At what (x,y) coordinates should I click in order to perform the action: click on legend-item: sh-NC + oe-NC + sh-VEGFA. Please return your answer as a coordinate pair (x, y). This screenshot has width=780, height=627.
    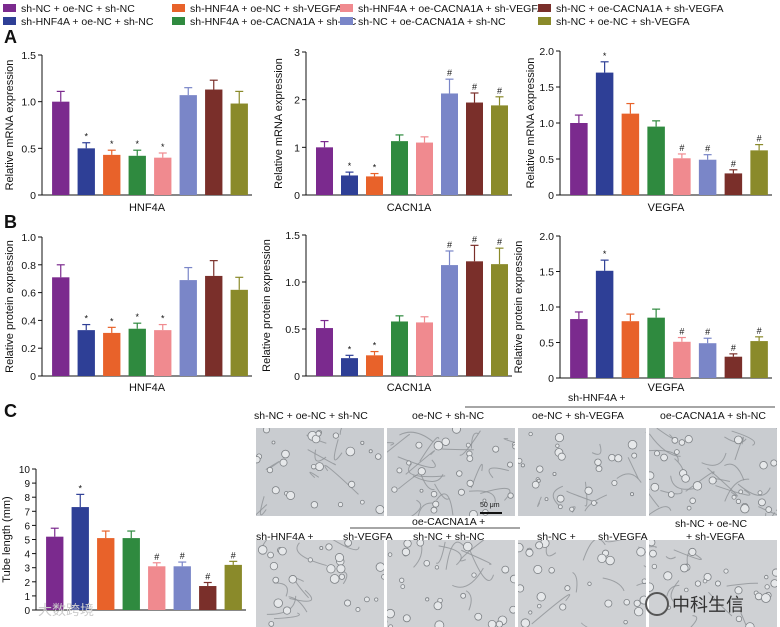
    Looking at the image, I should click on (614, 22).